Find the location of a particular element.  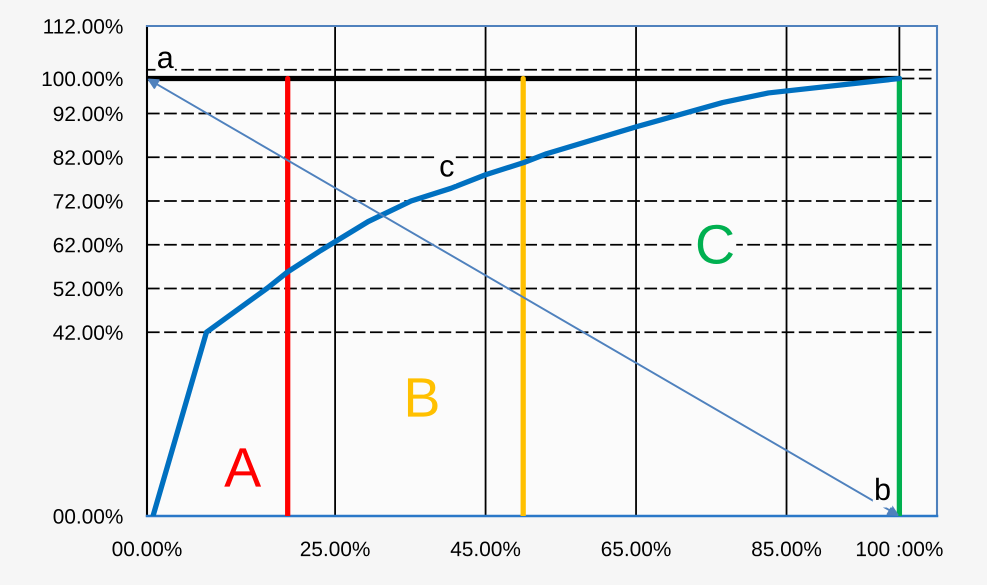

text: C is located at coordinates (715, 244).